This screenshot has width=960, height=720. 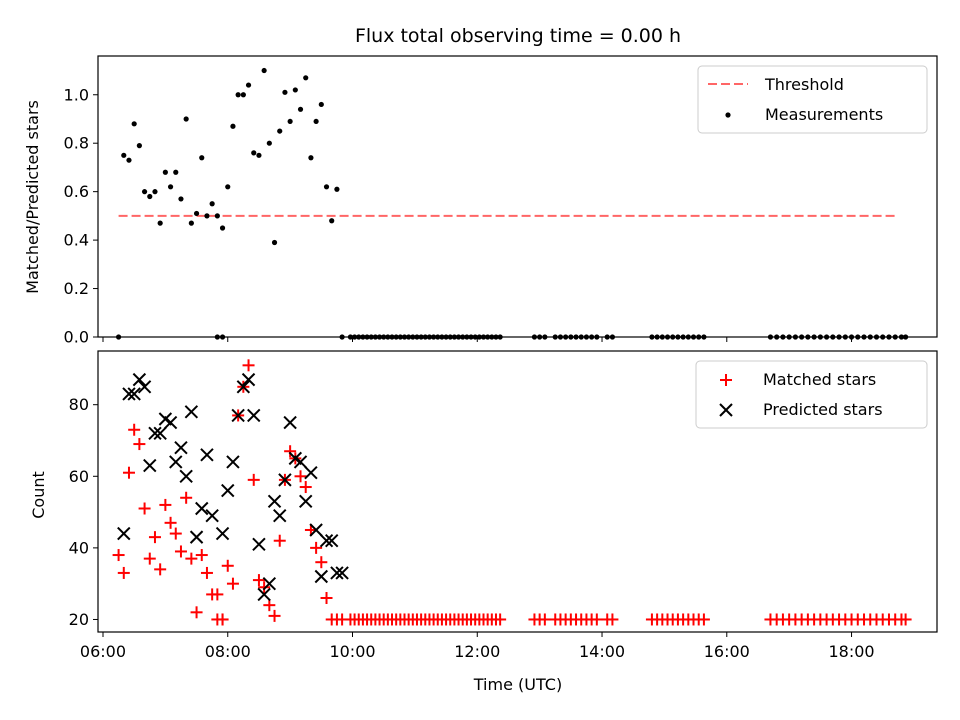 I want to click on count-legend: Matched stars Predicted stars, so click(x=811, y=394).